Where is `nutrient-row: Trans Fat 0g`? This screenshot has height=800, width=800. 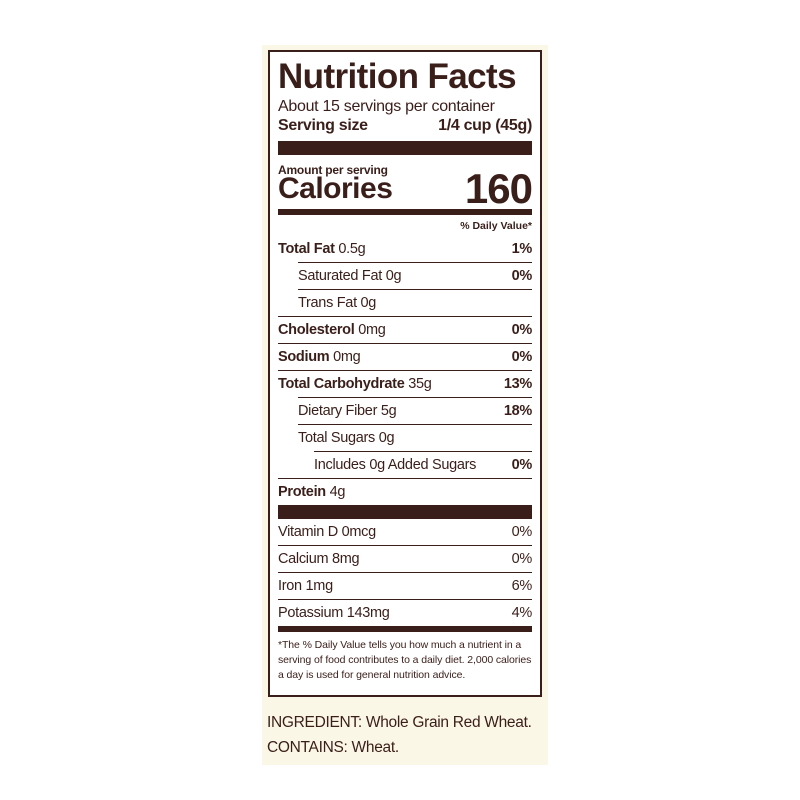 nutrient-row: Trans Fat 0g is located at coordinates (415, 302).